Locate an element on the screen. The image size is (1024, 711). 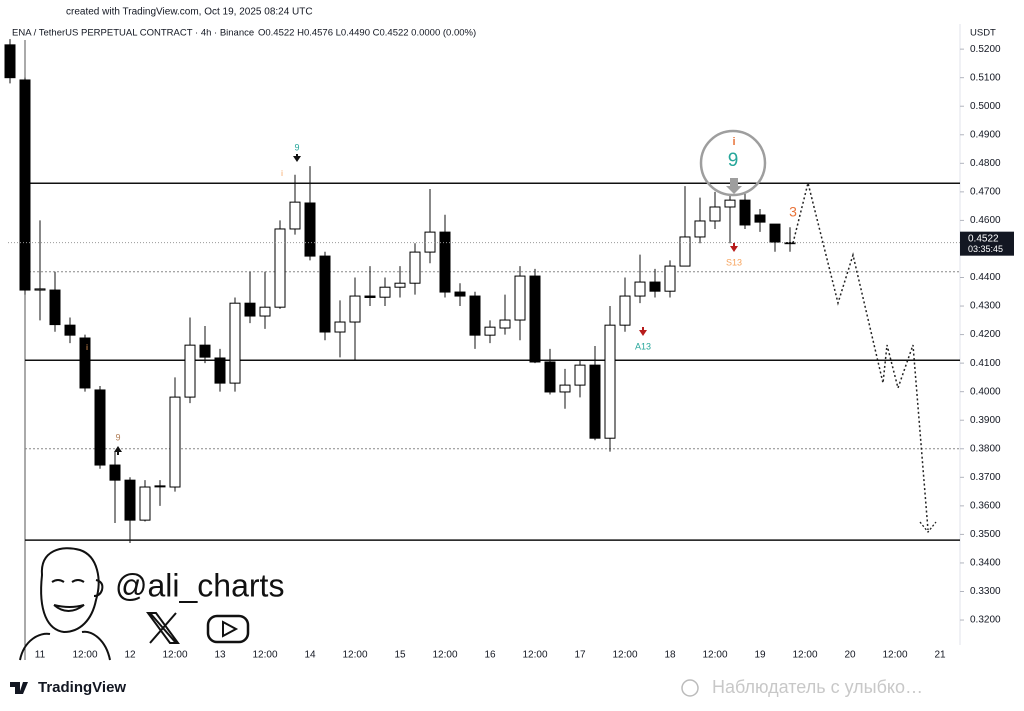
watermark-icon is located at coordinates (690, 688).